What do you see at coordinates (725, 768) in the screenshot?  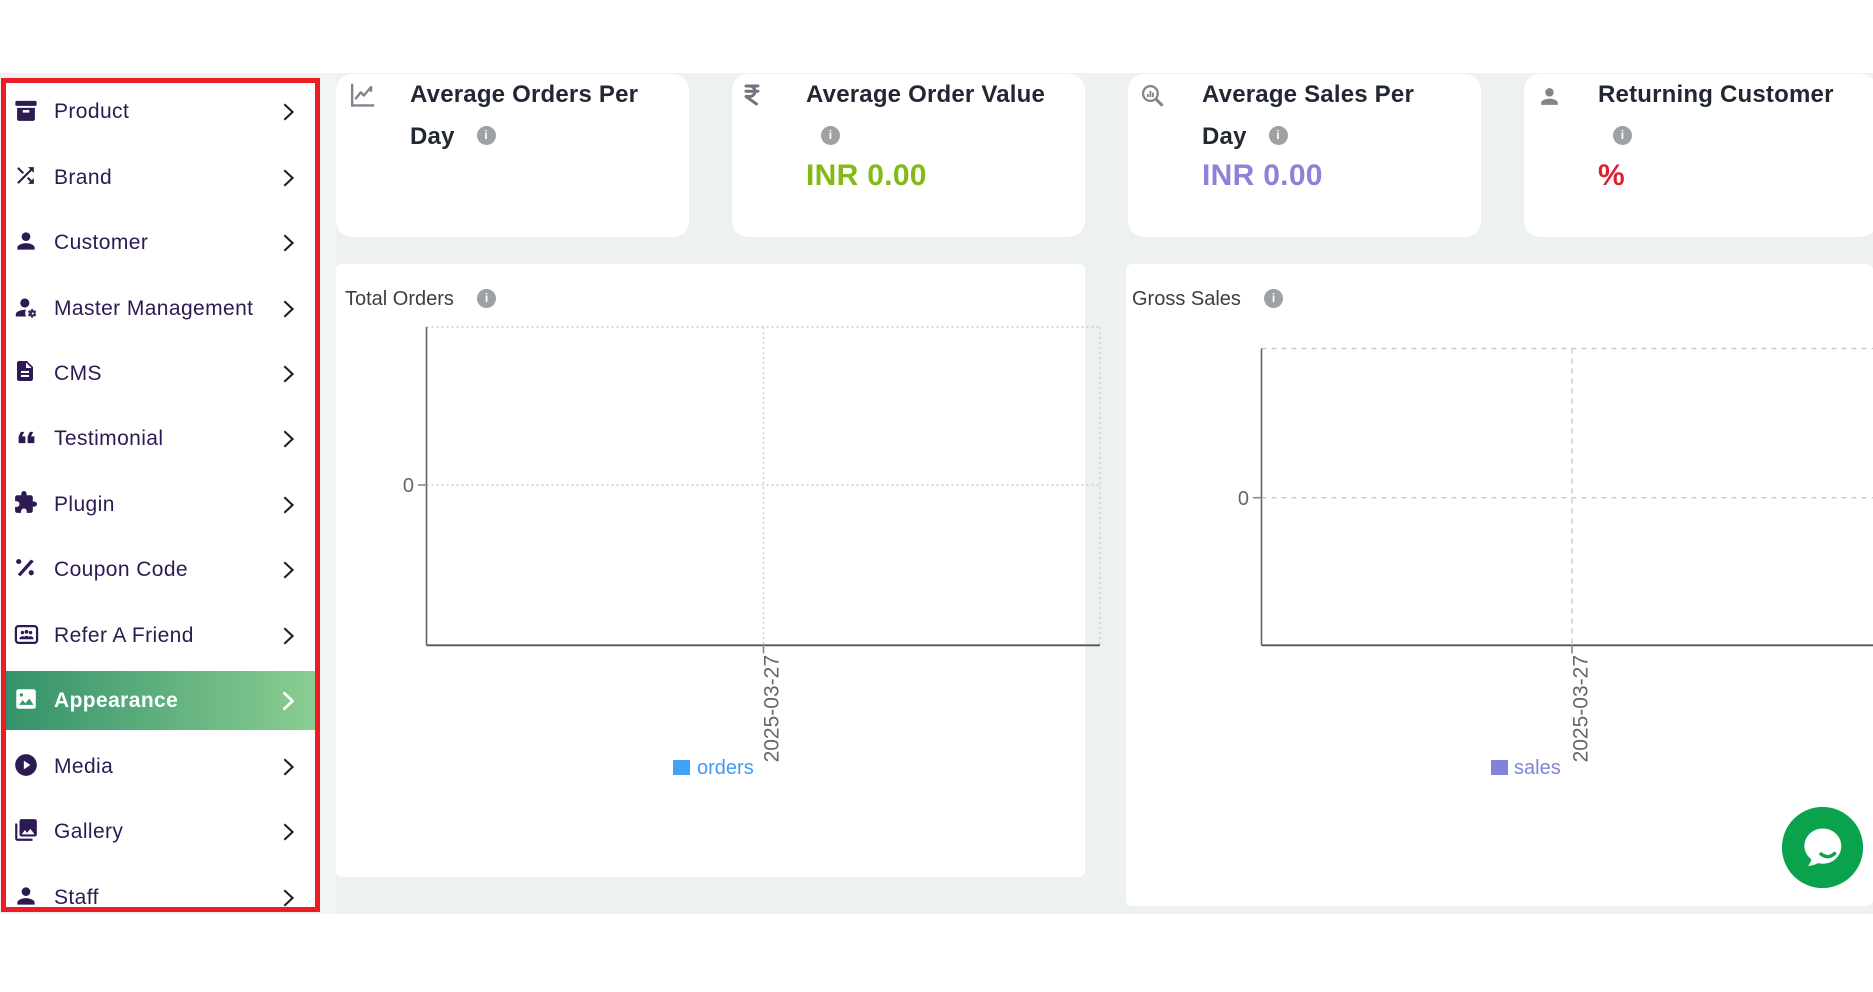 I see `svg-text: orders` at bounding box center [725, 768].